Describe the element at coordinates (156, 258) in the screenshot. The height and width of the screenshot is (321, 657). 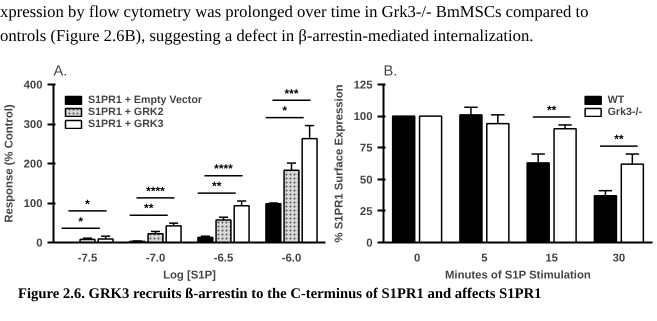
I see `x-tick-label: -7.0` at that location.